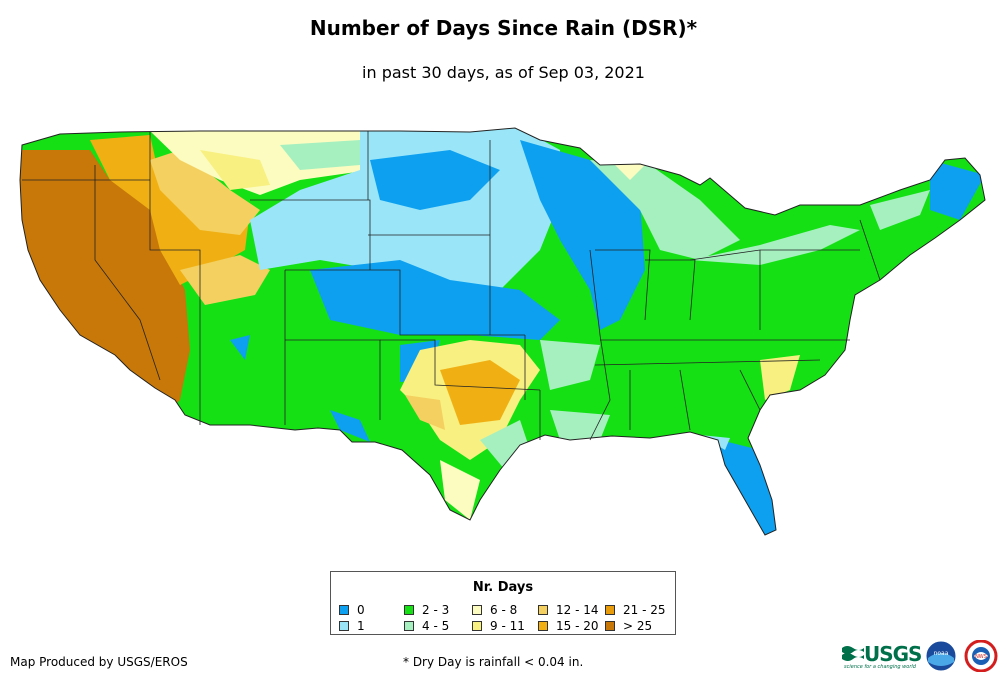 This screenshot has height=691, width=1007. What do you see at coordinates (880, 667) in the screenshot?
I see `usgs-tagline: science for a changing world` at bounding box center [880, 667].